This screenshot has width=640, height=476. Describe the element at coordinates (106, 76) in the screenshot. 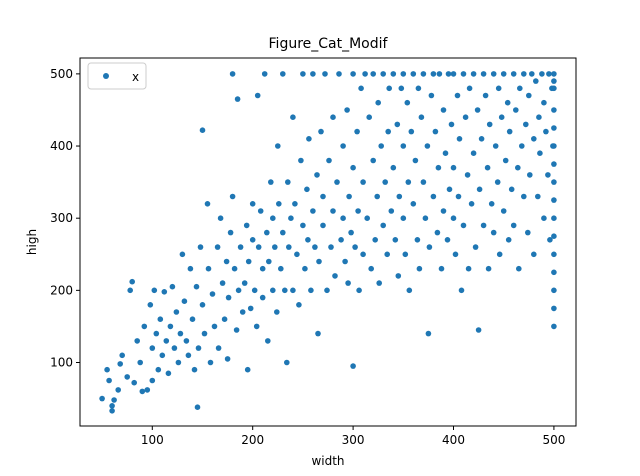

I see `legend-marker` at that location.